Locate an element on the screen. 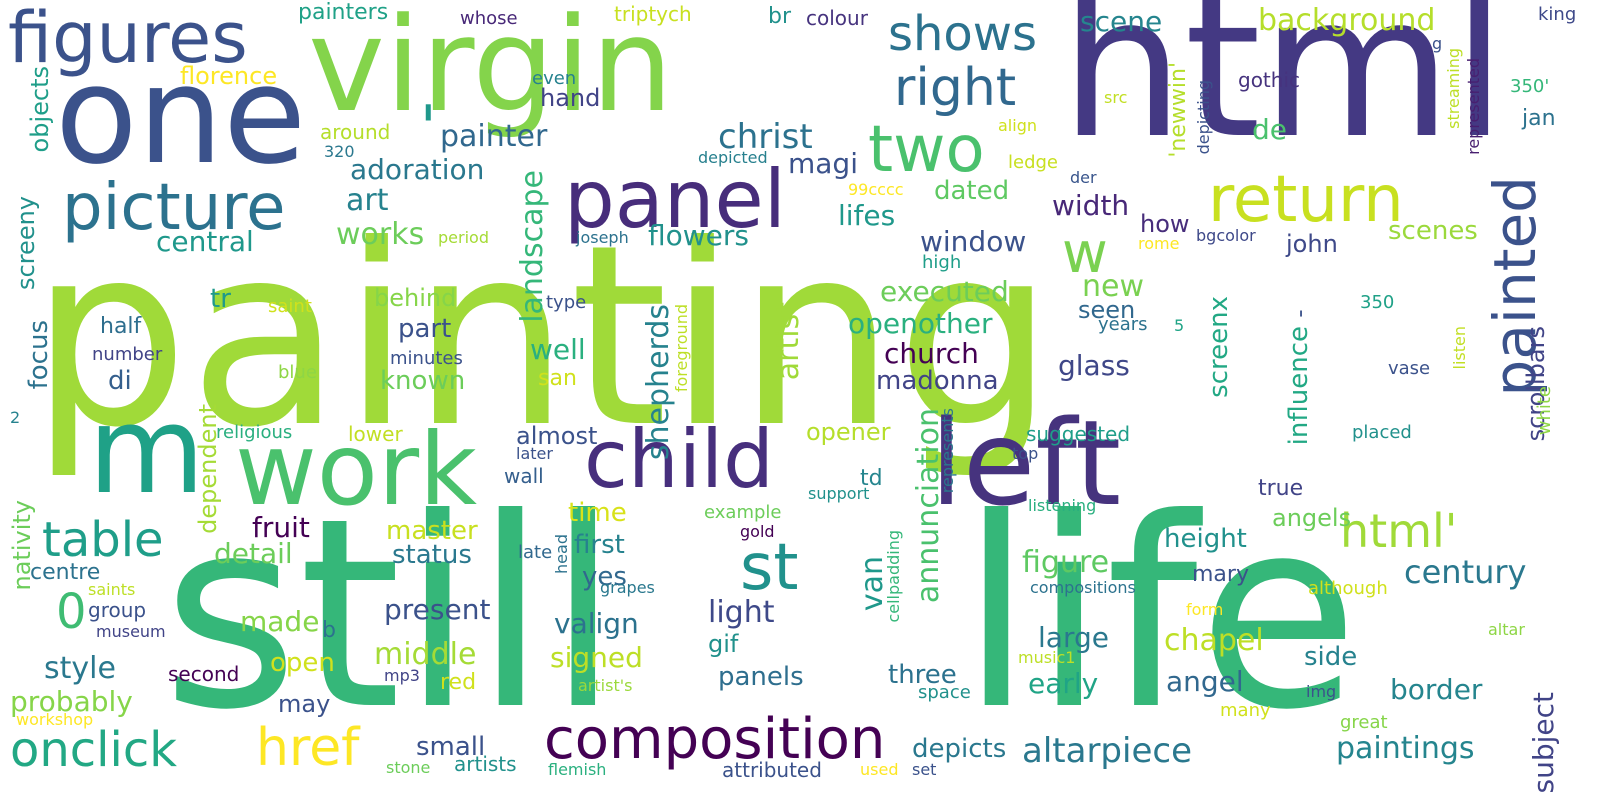 Image resolution: width=1600 pixels, height=800 pixels. word: 99cccc is located at coordinates (876, 189).